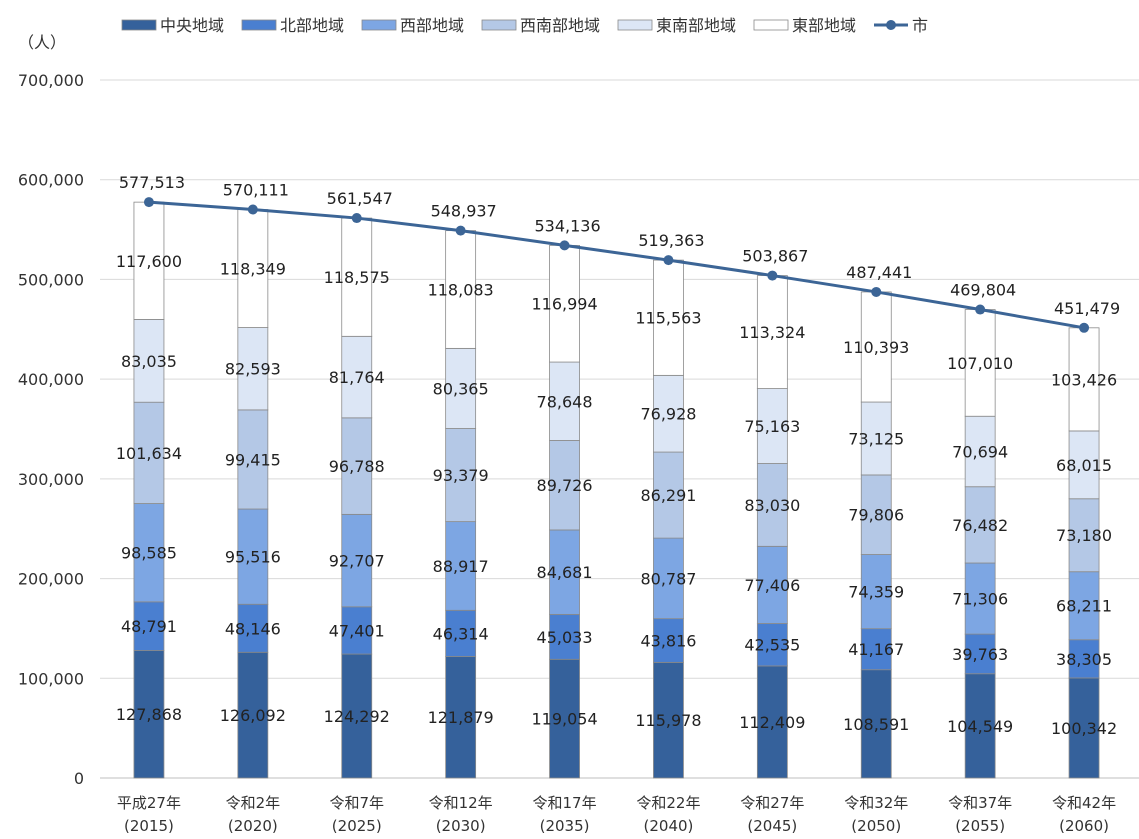 The height and width of the screenshot is (839, 1139). What do you see at coordinates (1084, 826) in the screenshot?
I see `x-tick-sublabel: (2060)` at bounding box center [1084, 826].